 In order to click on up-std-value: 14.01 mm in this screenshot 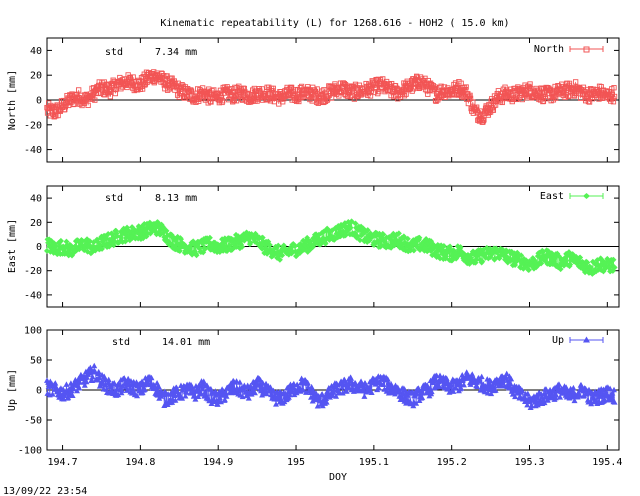, I will do `click(186, 342)`.